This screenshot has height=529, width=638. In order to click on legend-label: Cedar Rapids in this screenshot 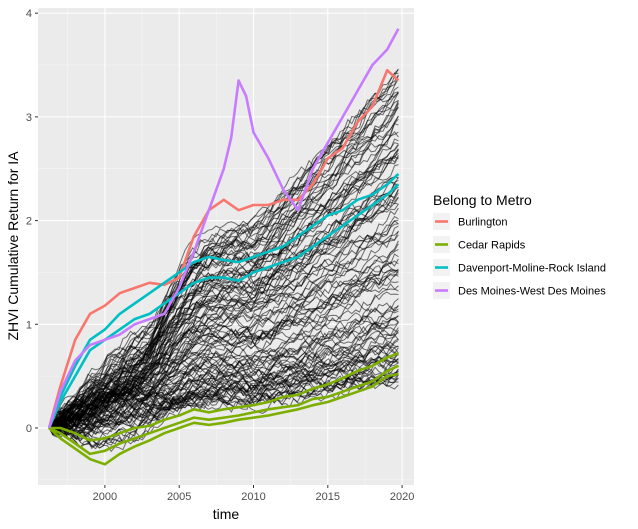, I will do `click(492, 246)`.